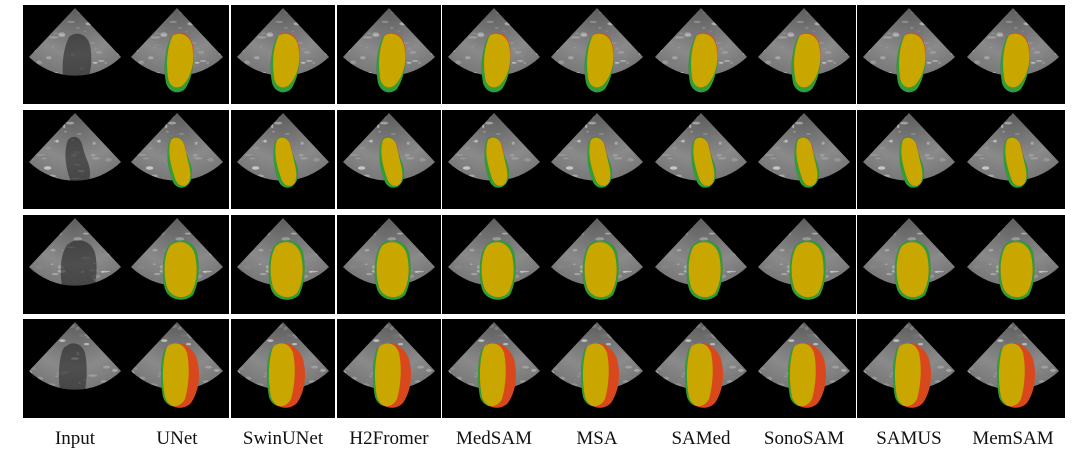 The height and width of the screenshot is (463, 1080). I want to click on column-label: MedSAM, so click(493, 438).